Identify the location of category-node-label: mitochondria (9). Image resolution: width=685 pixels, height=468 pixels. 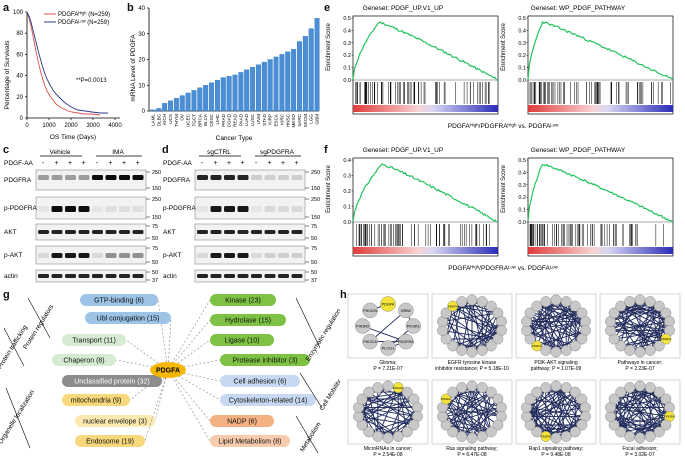
(96, 401).